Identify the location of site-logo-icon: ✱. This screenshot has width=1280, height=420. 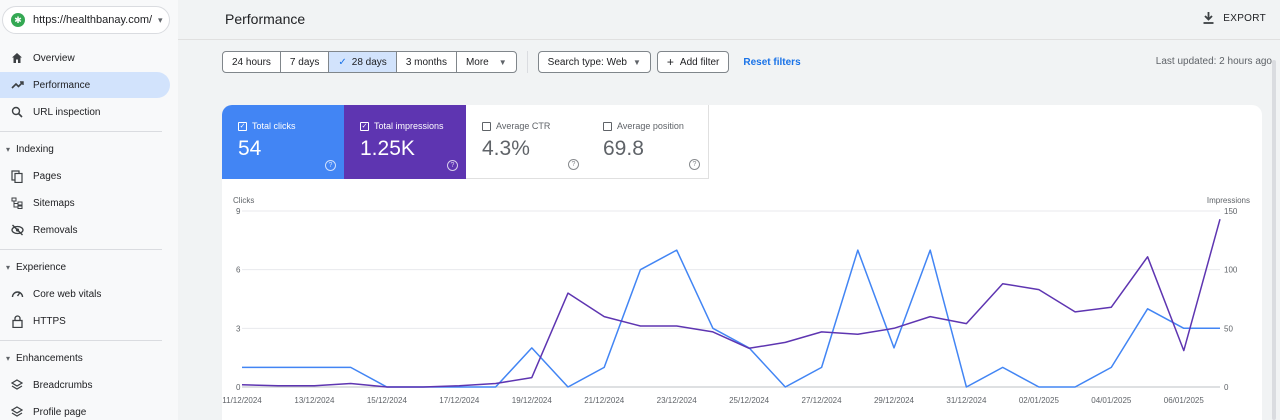
(18, 20).